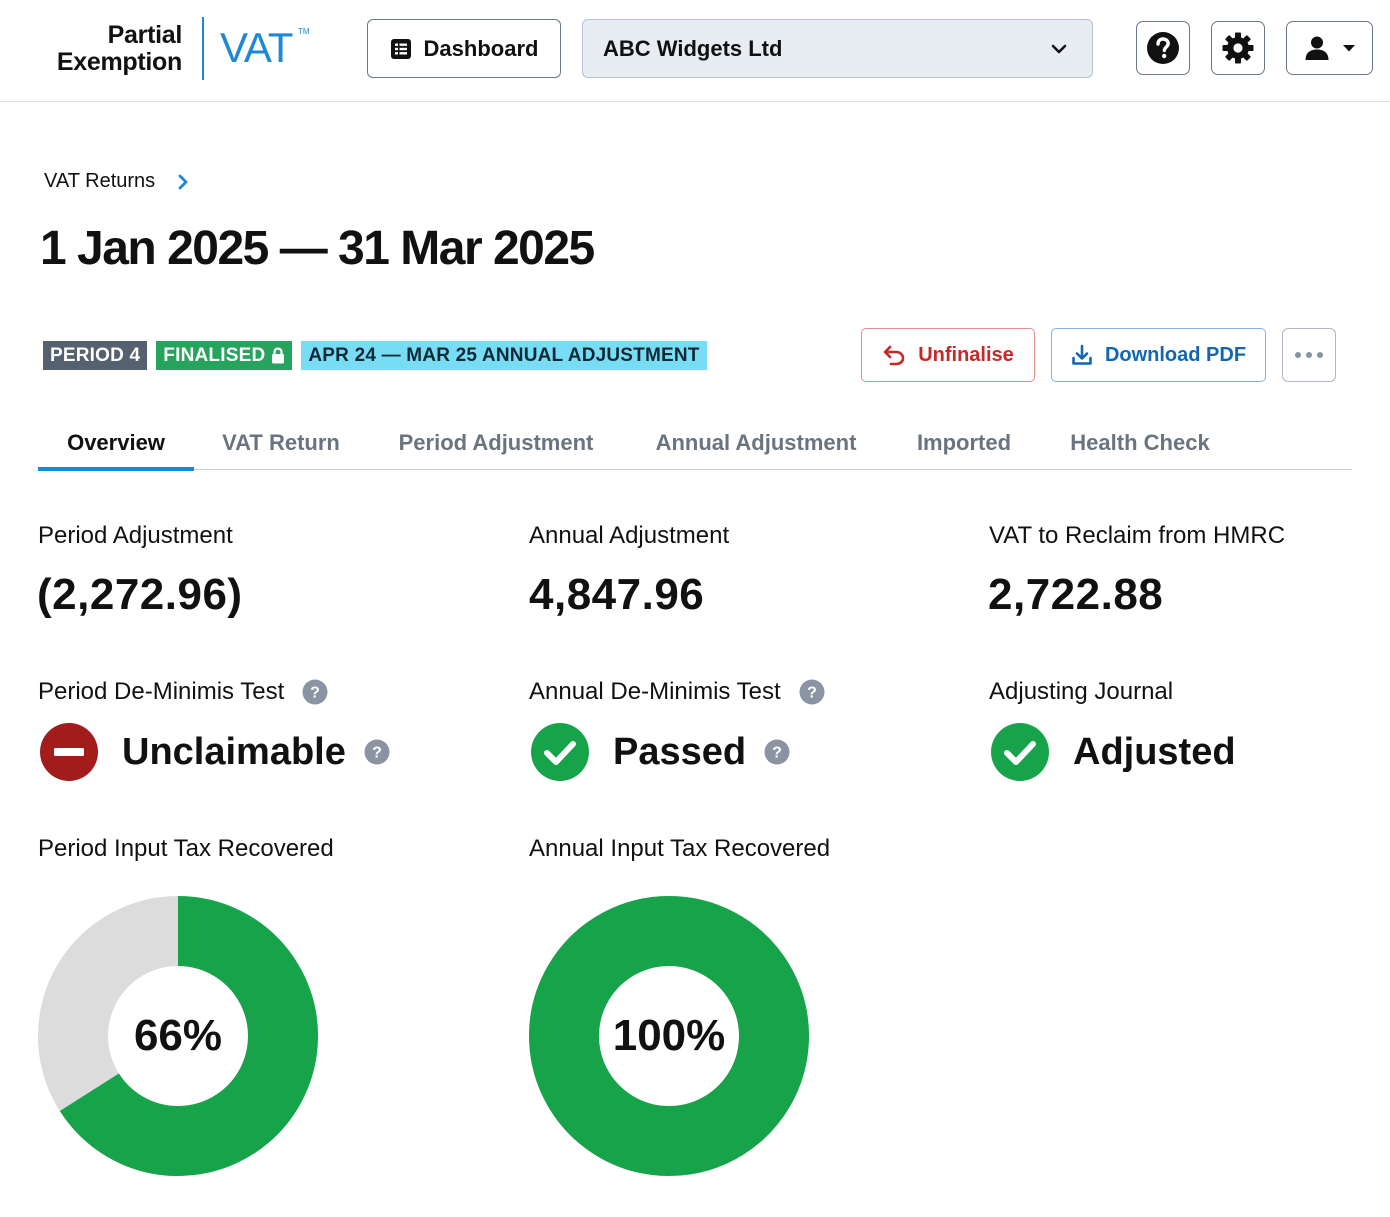  What do you see at coordinates (278, 355) in the screenshot?
I see `lock-icon` at bounding box center [278, 355].